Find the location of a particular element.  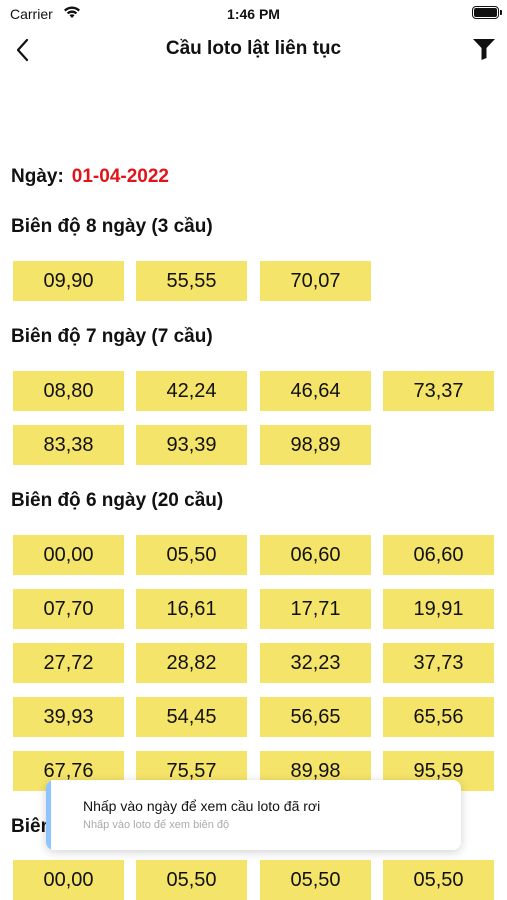

section-title: Biên độ 6 ngày (20 cầu) is located at coordinates (117, 500).